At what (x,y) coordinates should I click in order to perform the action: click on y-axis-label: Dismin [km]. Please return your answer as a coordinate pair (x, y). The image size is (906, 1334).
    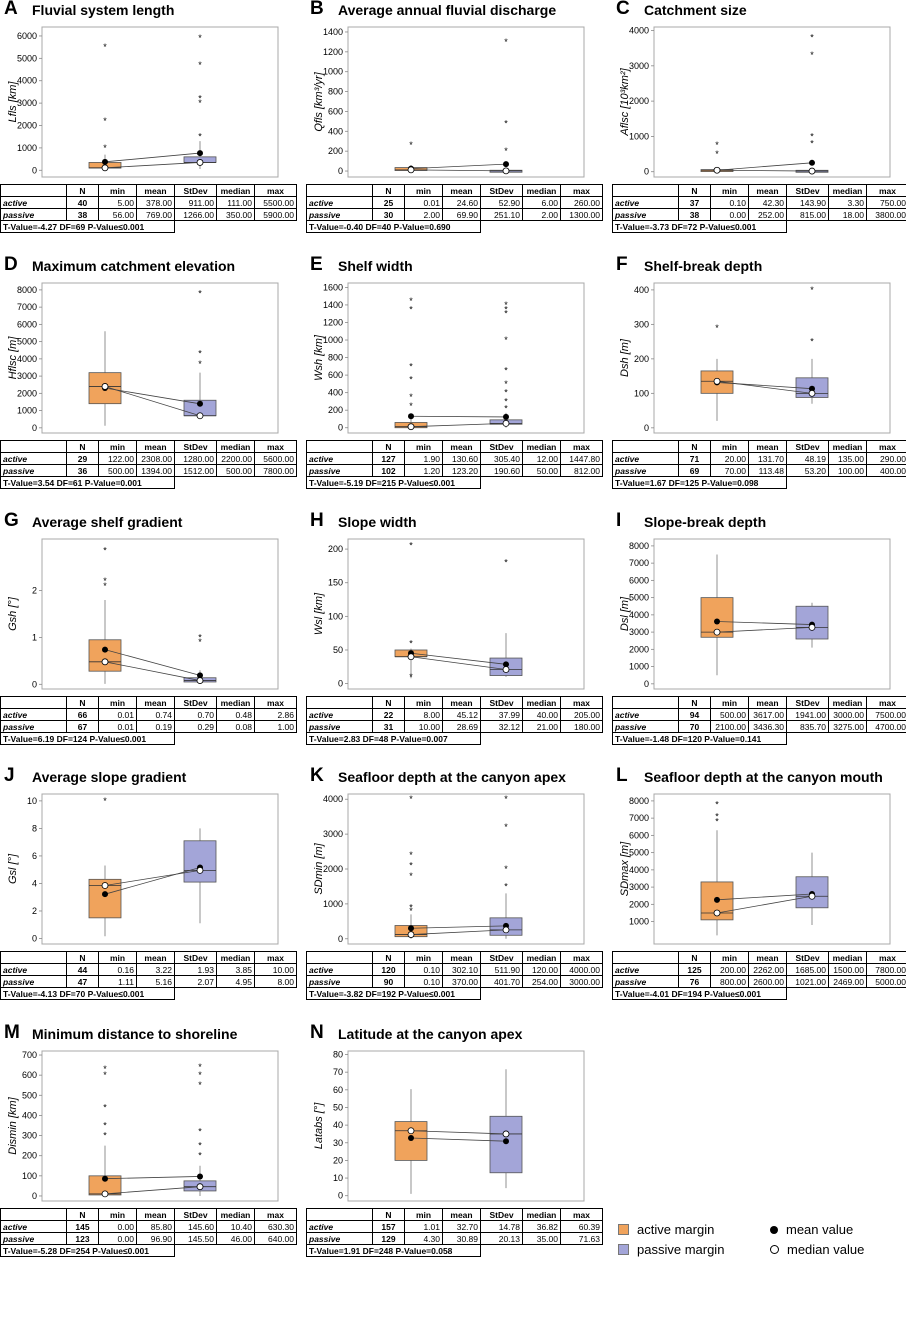
    Looking at the image, I should click on (13, 1125).